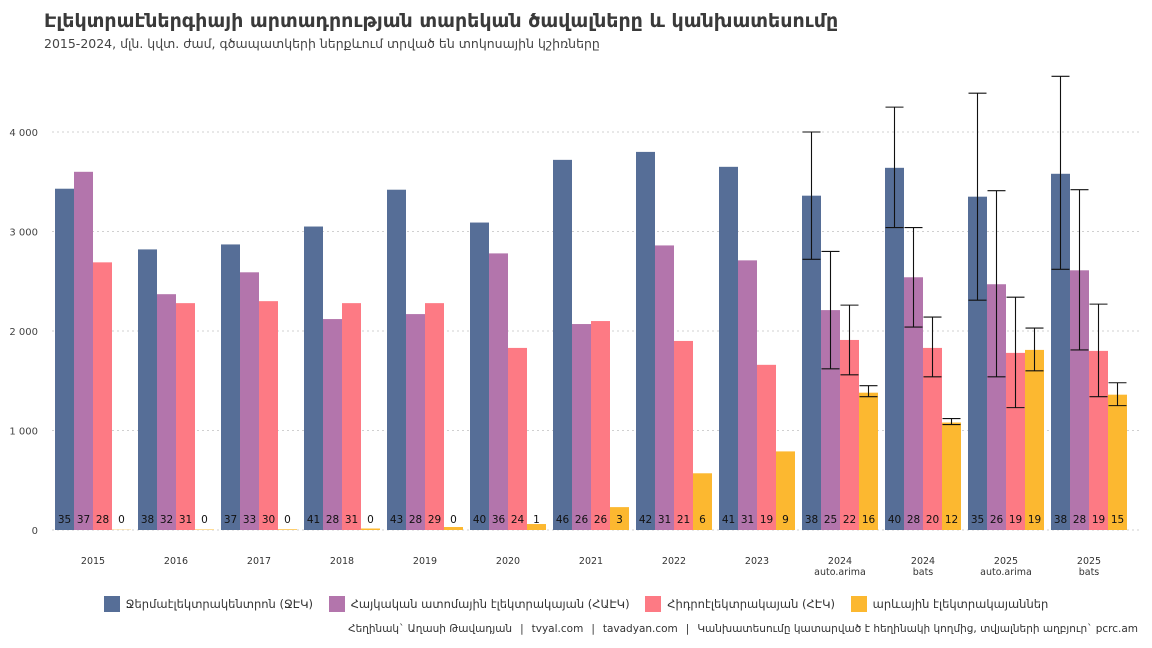 This screenshot has width=1152, height=648. Describe the element at coordinates (830, 520) in the screenshot. I see `bar-percent-label: 25` at that location.